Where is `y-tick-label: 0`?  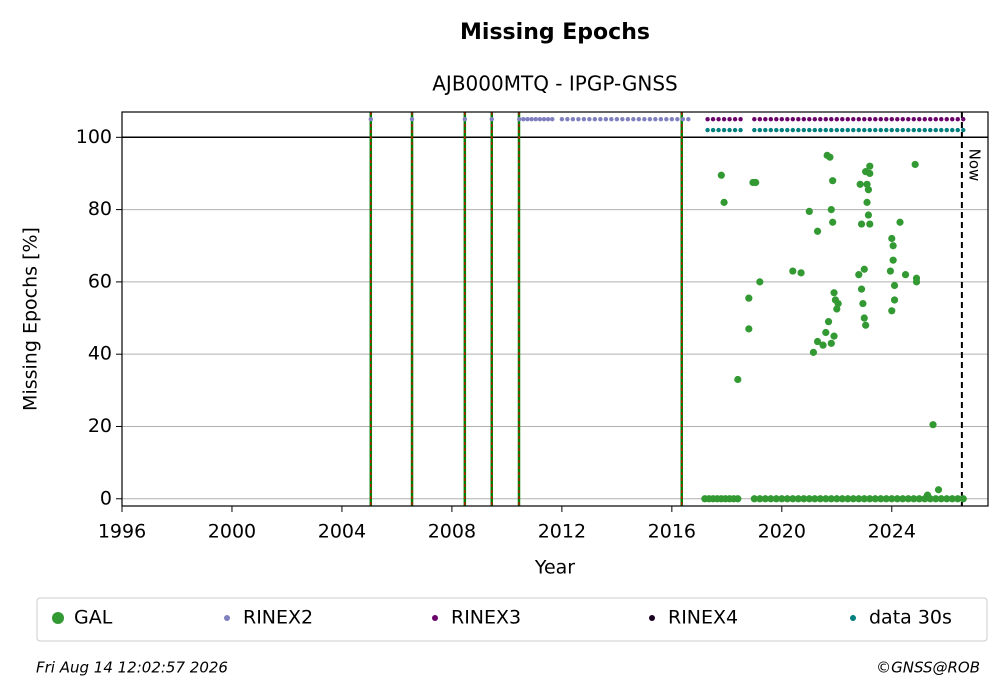
y-tick-label: 0 is located at coordinates (106, 498).